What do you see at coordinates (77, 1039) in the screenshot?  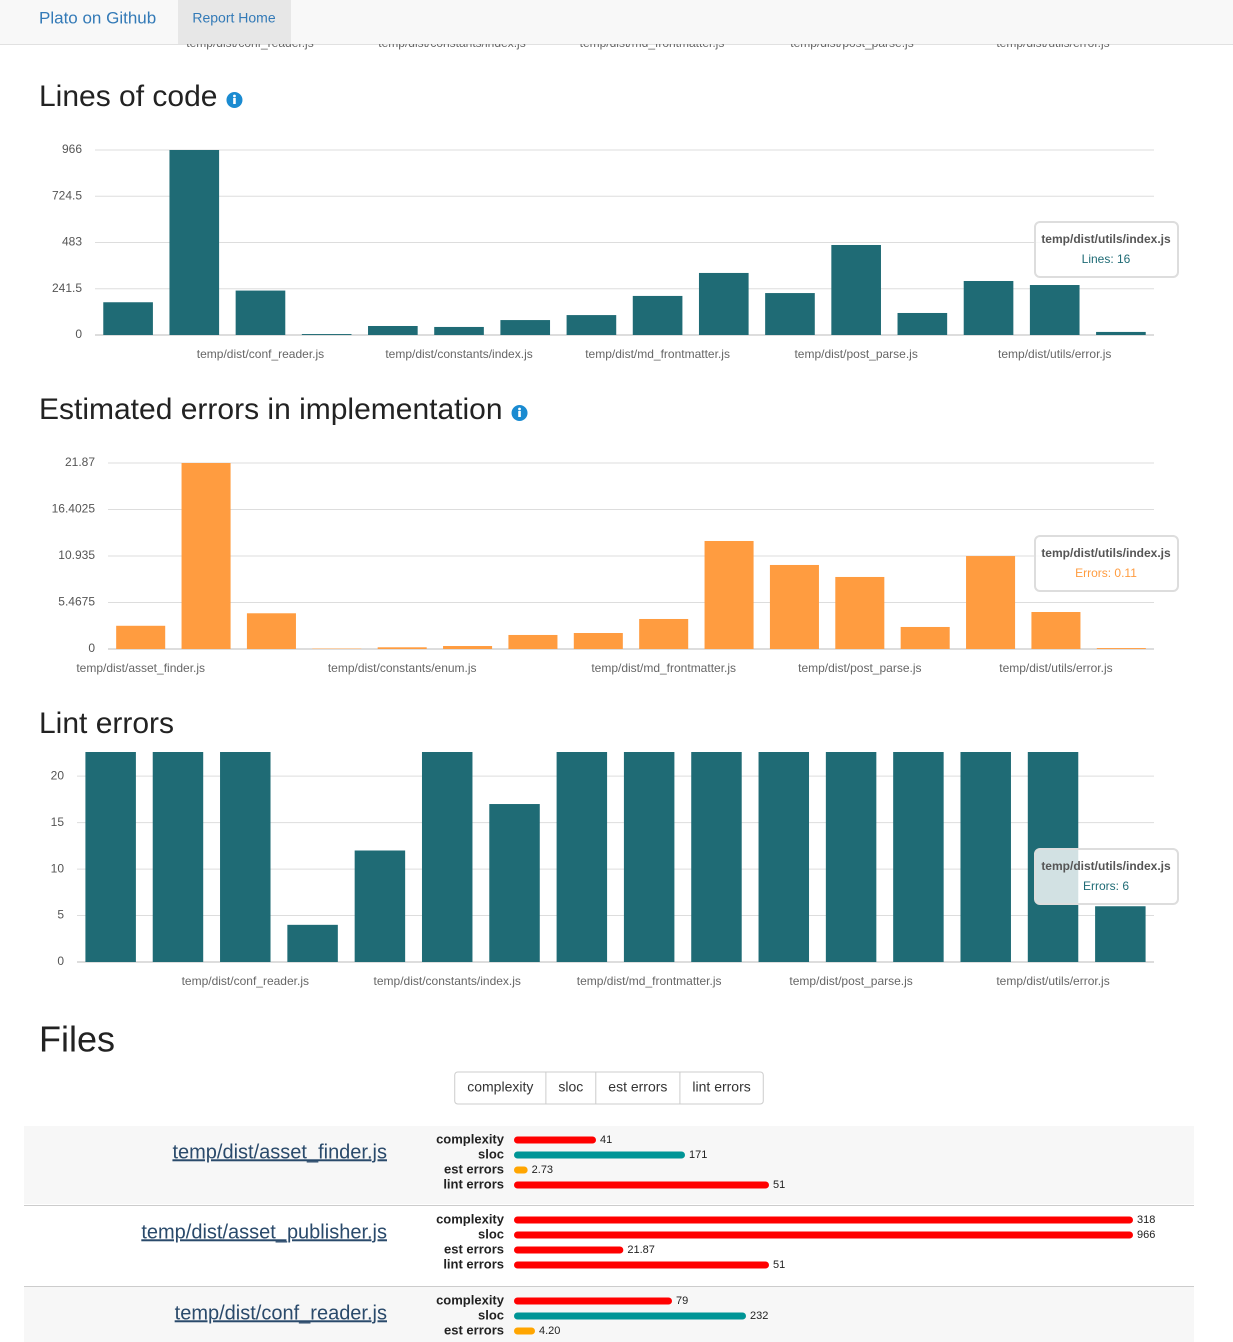 I see `files-title: Files` at bounding box center [77, 1039].